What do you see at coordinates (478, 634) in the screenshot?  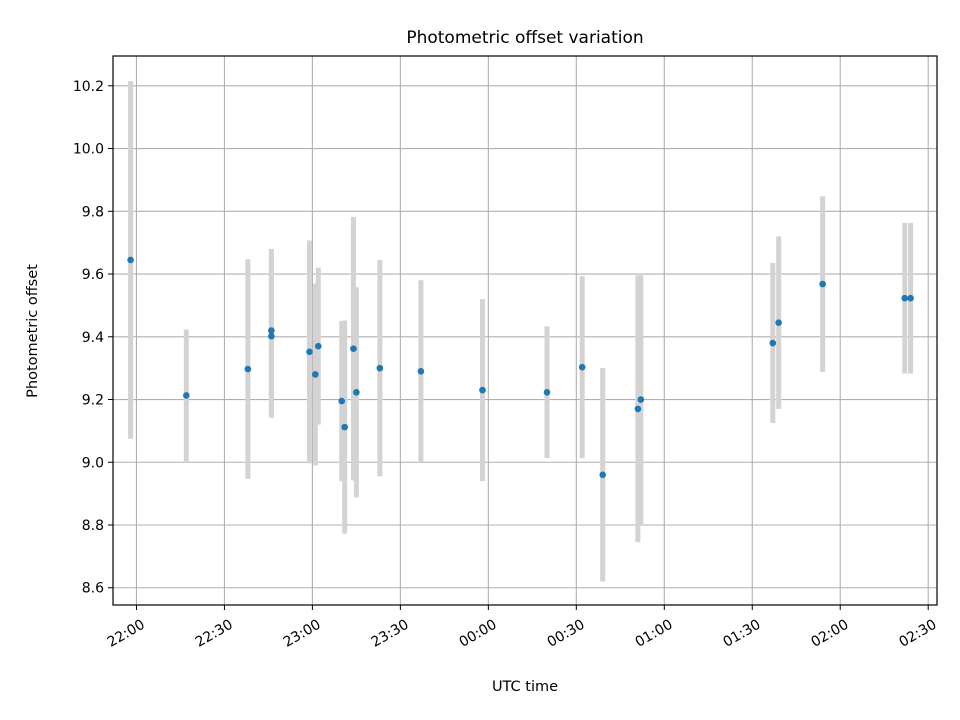 I see `x-tick-label: 00:00` at bounding box center [478, 634].